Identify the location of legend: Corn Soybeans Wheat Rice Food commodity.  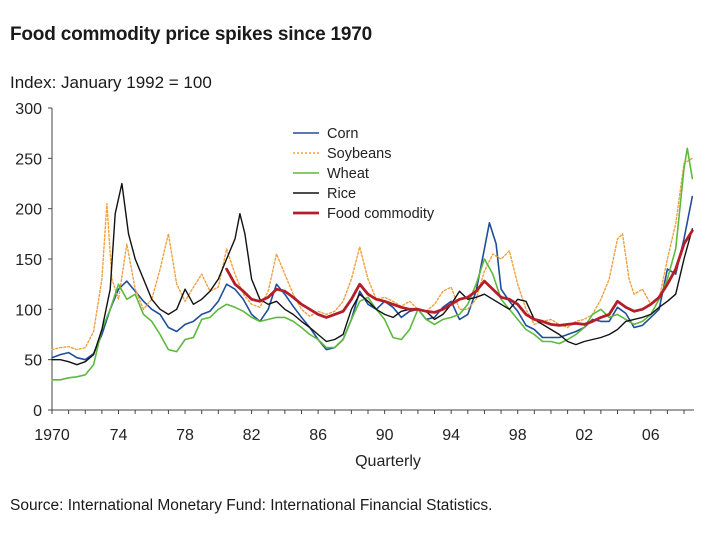
(364, 174).